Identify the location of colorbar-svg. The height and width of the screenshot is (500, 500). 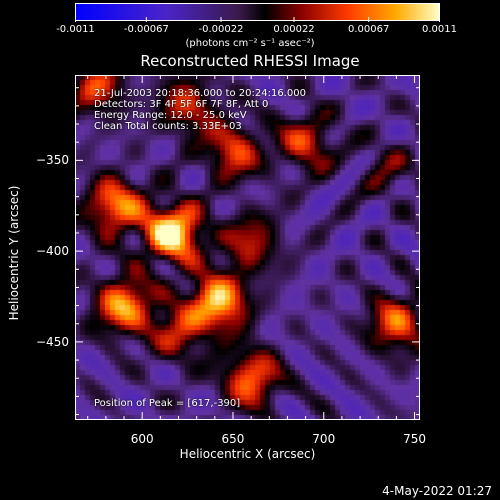
(257, 12).